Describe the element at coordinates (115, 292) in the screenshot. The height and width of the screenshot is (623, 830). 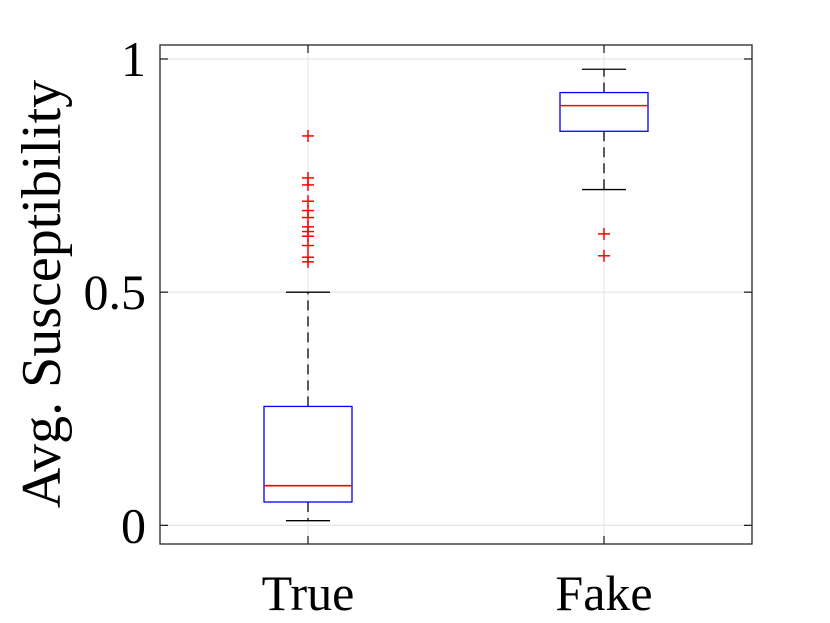
I see `y-tick-label: 0.5` at that location.